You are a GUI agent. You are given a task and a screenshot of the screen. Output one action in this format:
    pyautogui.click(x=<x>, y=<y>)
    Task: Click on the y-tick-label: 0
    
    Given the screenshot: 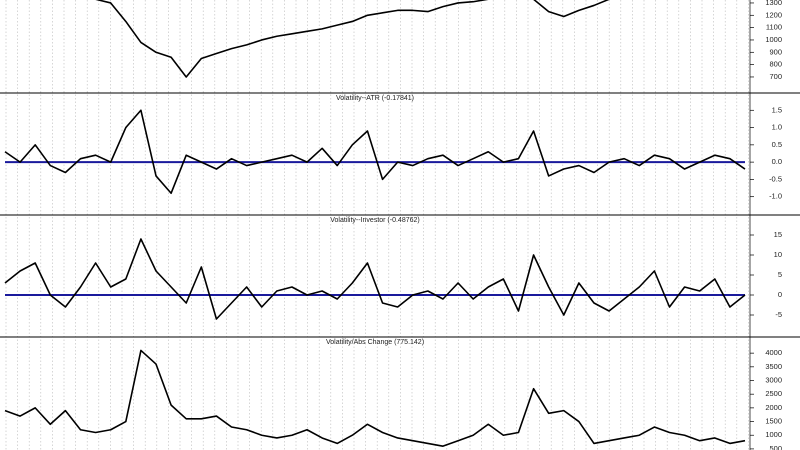 What is the action you would take?
    pyautogui.click(x=780, y=294)
    